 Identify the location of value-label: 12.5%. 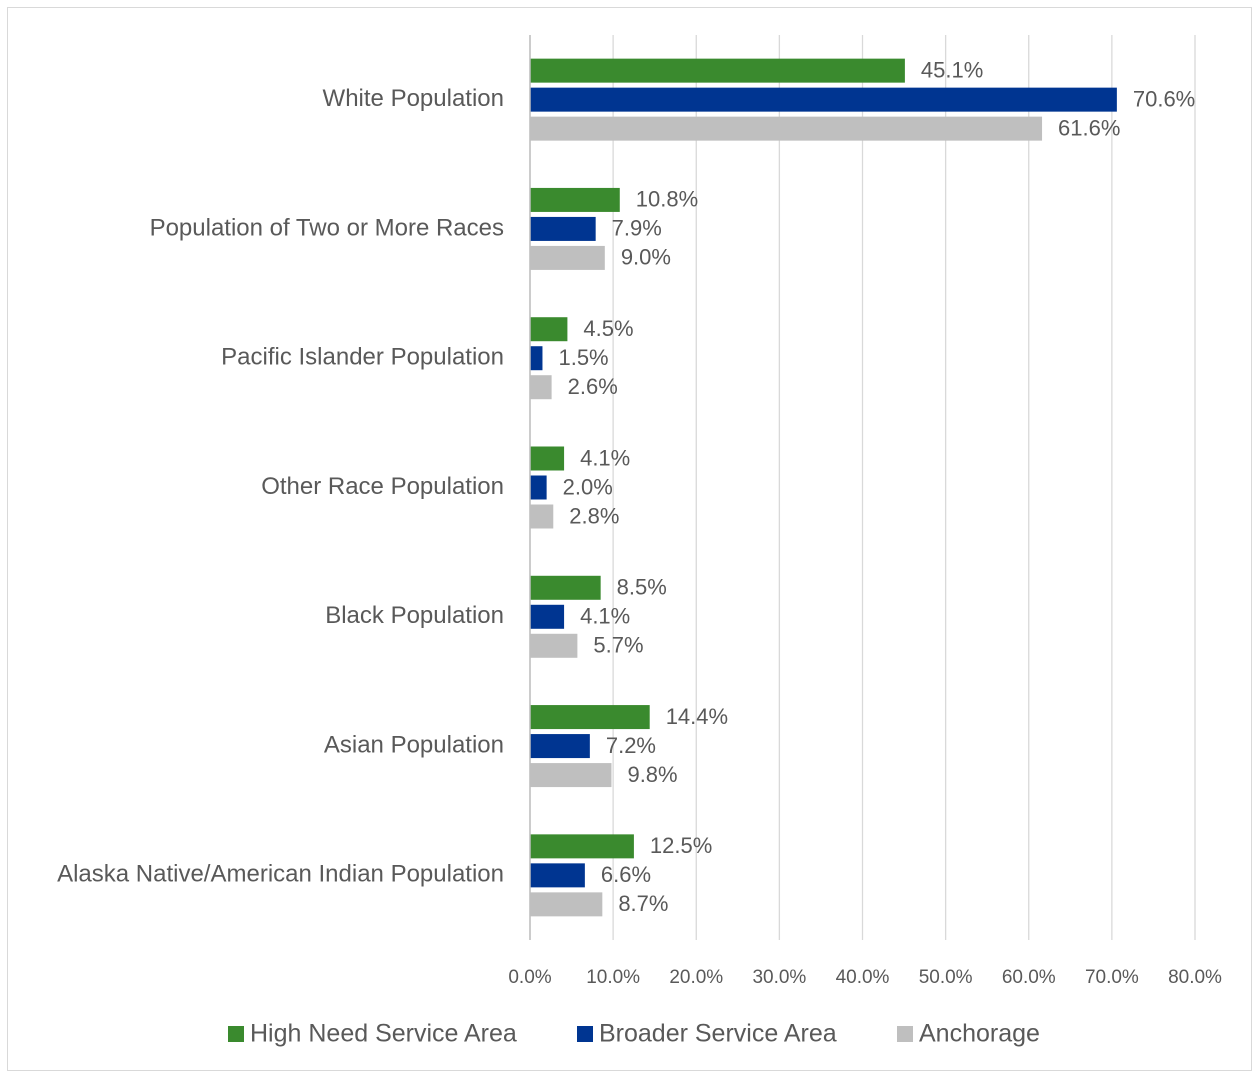
(681, 845).